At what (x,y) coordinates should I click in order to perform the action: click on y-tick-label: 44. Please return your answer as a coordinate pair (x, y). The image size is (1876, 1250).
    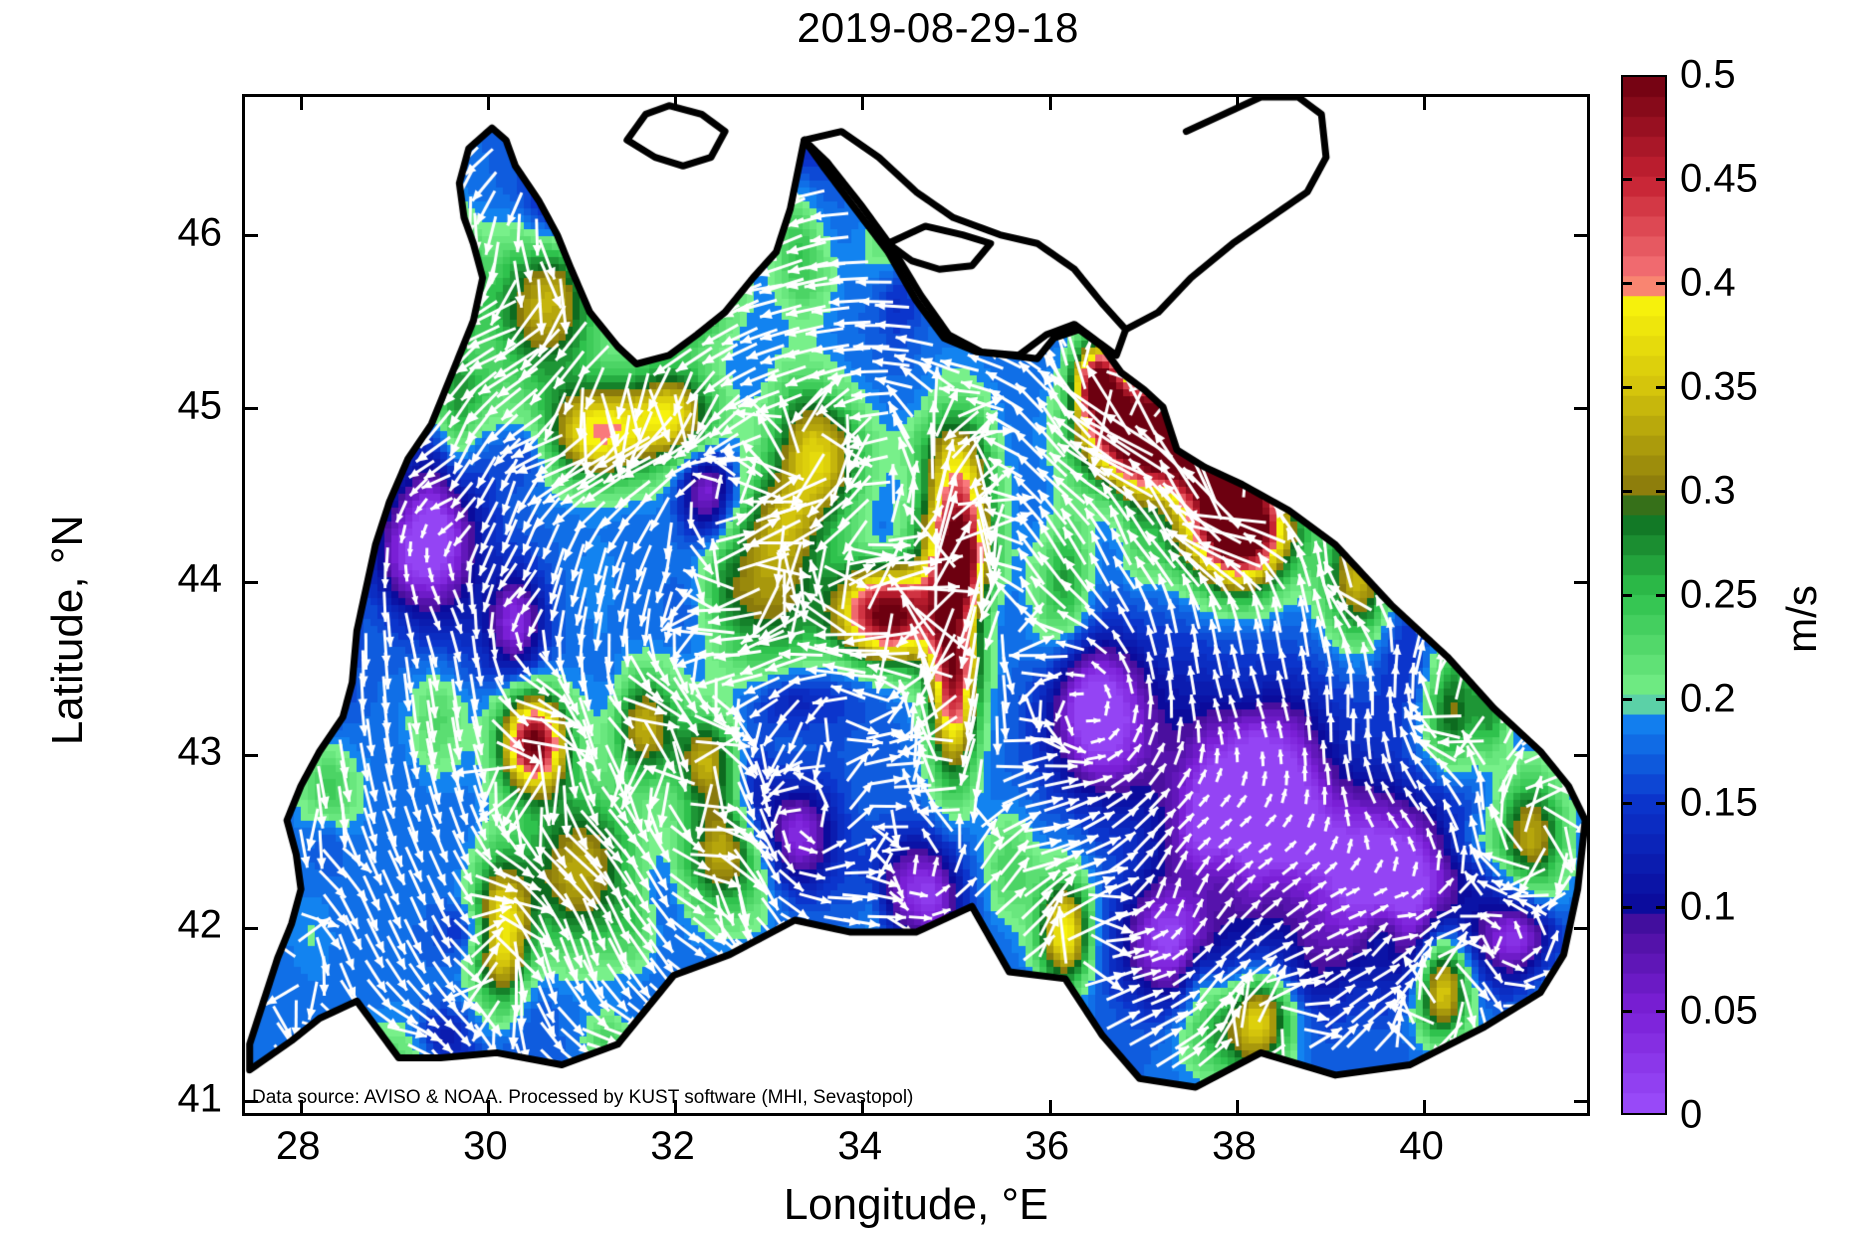
    Looking at the image, I should click on (200, 578).